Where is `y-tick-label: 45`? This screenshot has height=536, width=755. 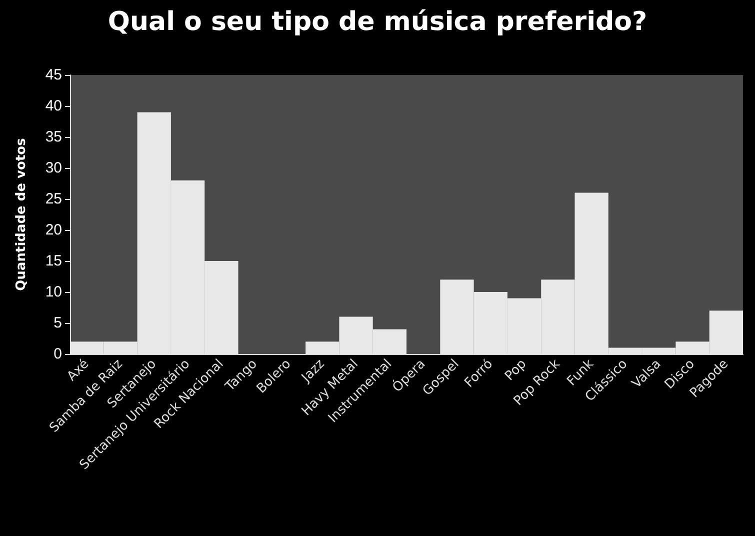
y-tick-label: 45 is located at coordinates (53, 75).